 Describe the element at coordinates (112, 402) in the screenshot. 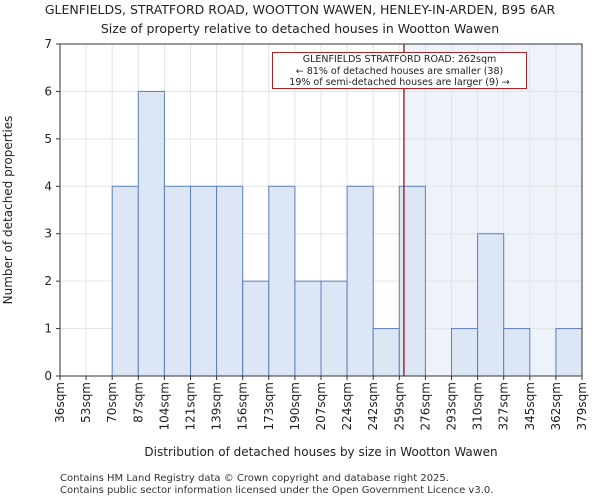

I see `x-tick-label: 70sqm` at that location.